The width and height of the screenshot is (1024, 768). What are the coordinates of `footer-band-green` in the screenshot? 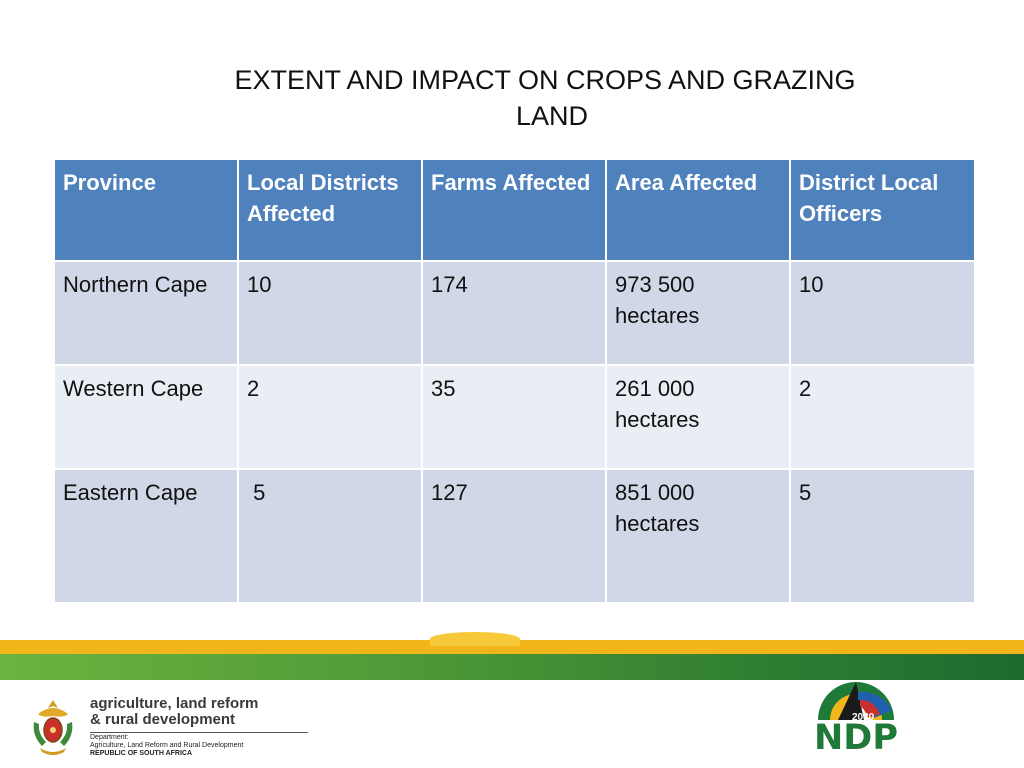 It's located at (512, 667).